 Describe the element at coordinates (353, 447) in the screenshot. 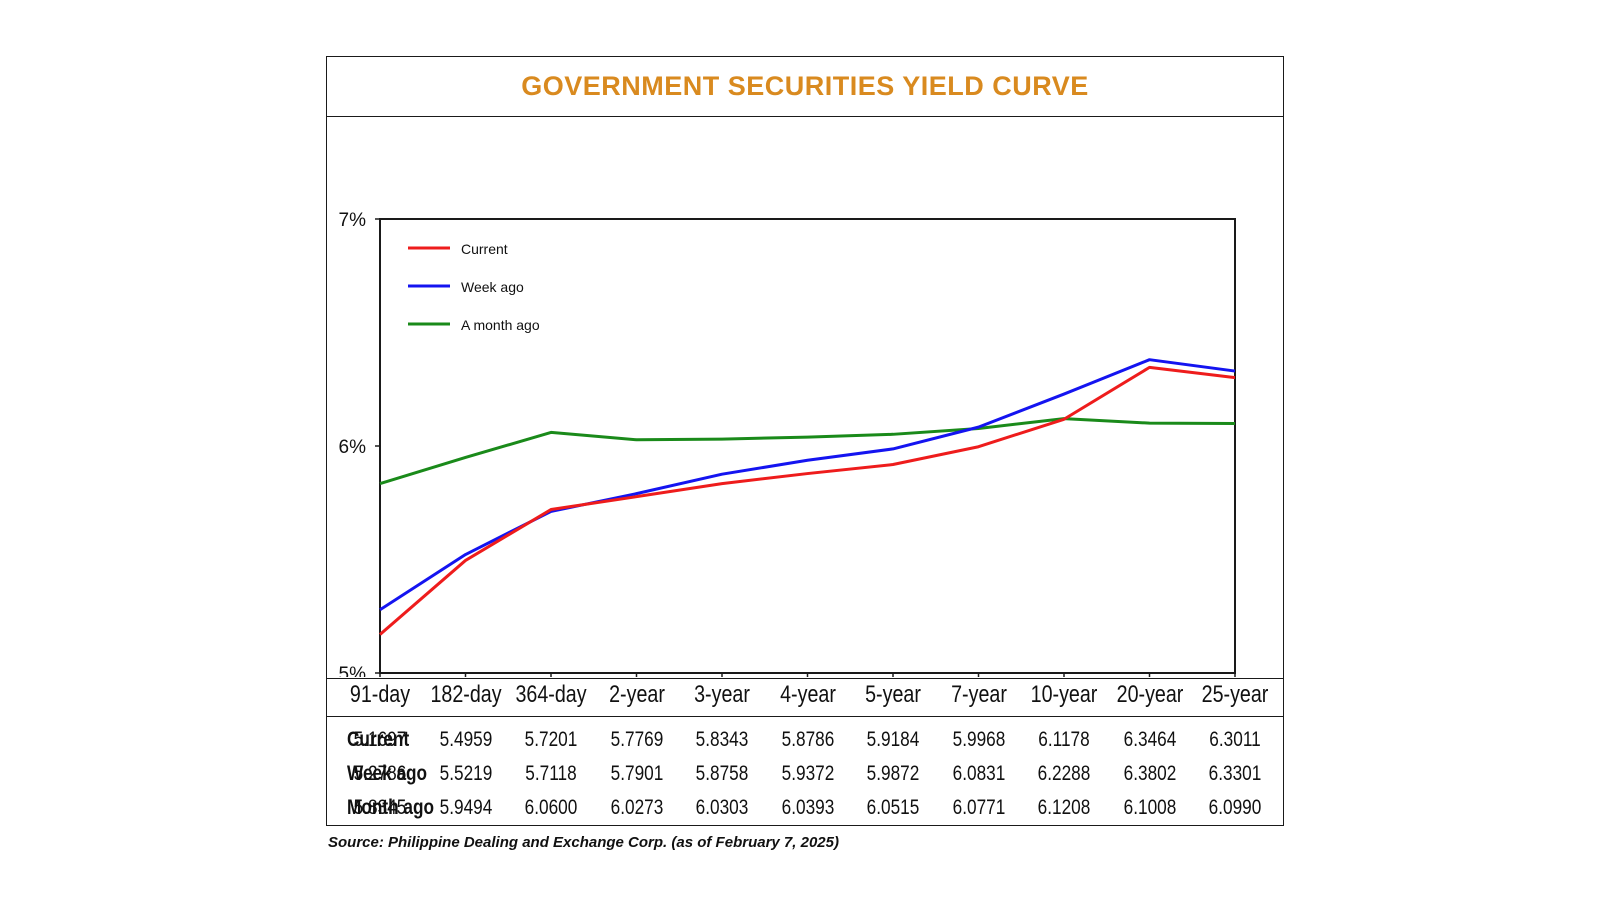

I see `y-tick-label: 6%` at that location.